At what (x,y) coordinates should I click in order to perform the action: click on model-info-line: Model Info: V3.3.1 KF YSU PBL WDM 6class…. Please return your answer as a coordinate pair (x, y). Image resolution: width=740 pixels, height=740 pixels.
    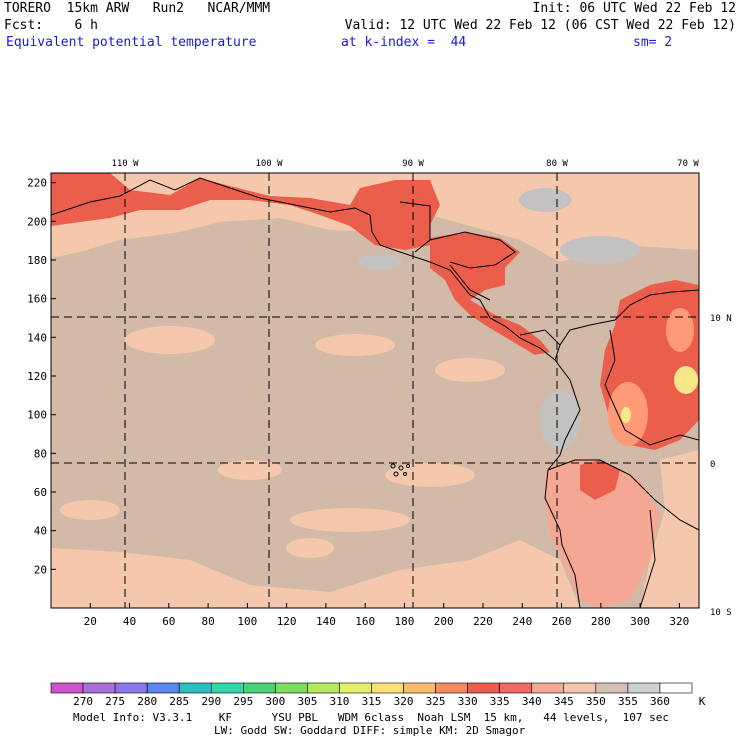
    Looking at the image, I should click on (371, 717).